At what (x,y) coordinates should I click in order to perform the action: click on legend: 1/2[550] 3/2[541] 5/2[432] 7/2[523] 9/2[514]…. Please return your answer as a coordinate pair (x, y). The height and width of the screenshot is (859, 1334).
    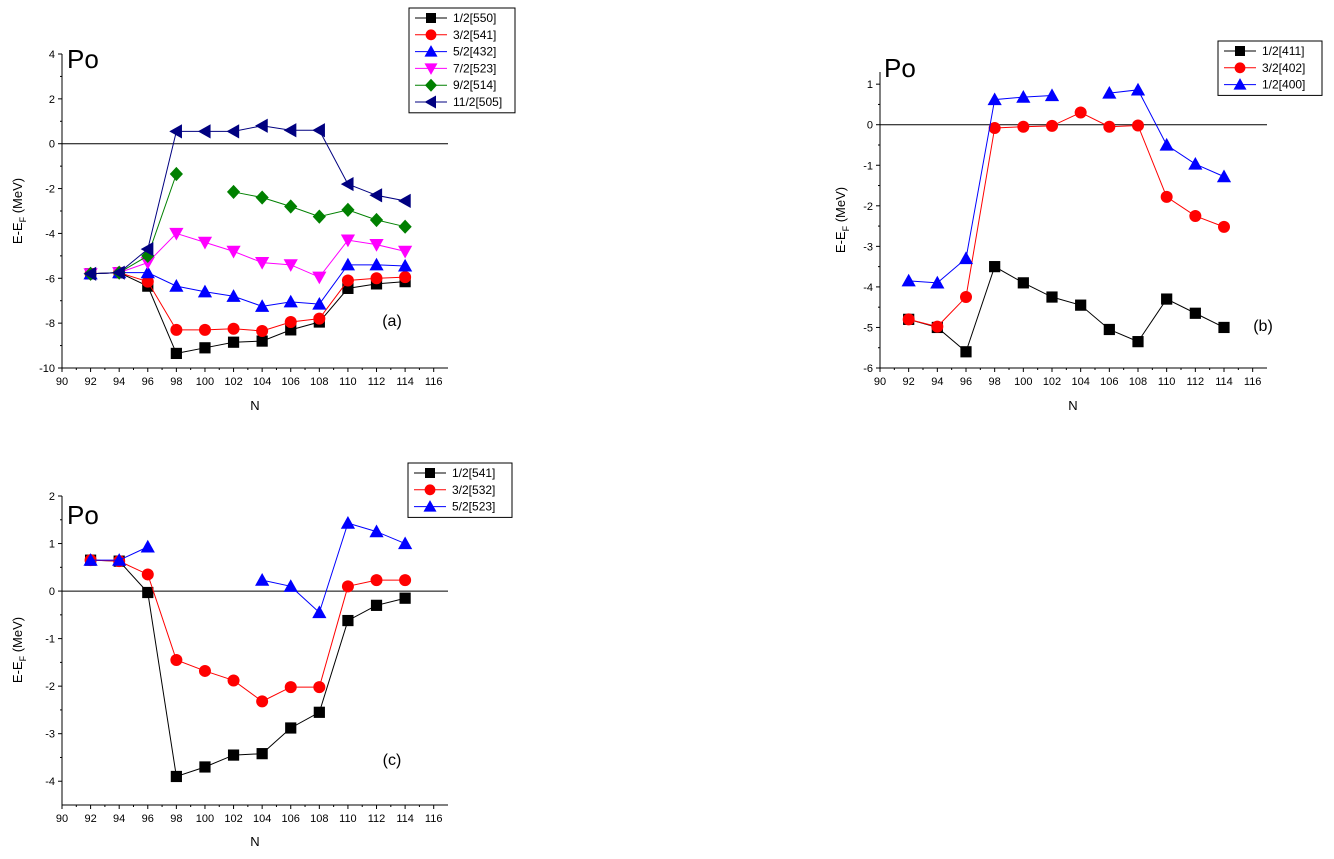
    Looking at the image, I should click on (462, 60).